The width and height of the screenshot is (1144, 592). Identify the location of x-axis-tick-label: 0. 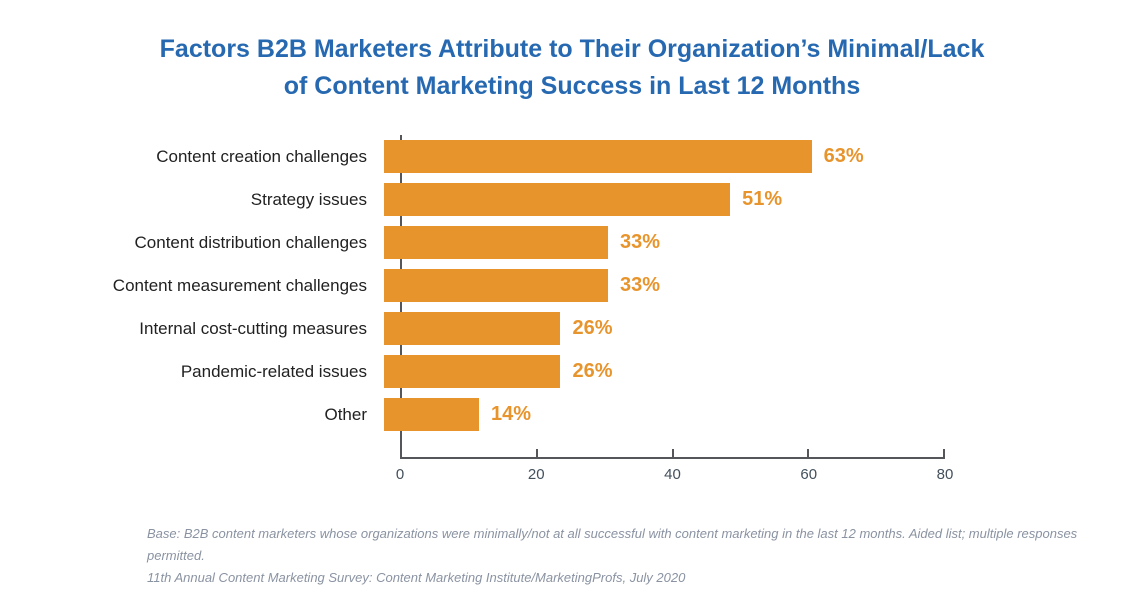
(400, 474).